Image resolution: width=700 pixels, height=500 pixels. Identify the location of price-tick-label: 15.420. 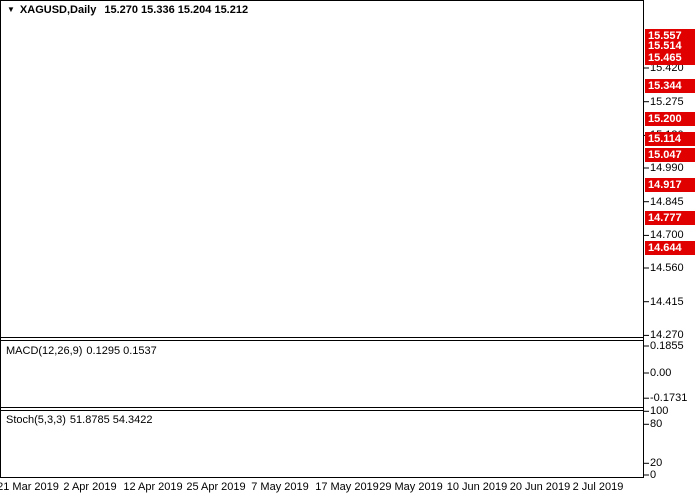
(667, 68).